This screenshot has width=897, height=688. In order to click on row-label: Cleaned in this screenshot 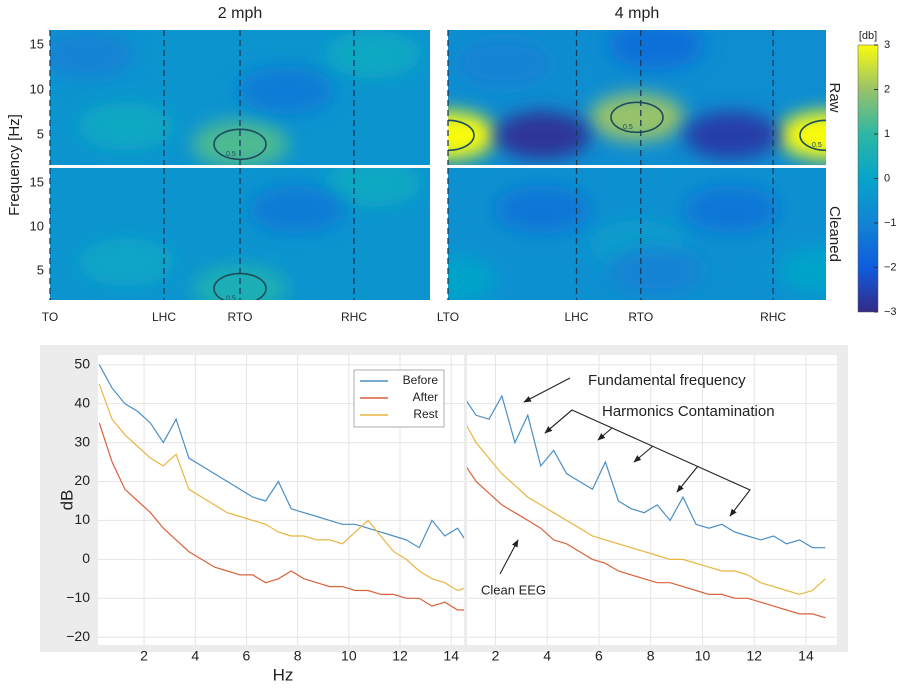, I will do `click(834, 234)`.